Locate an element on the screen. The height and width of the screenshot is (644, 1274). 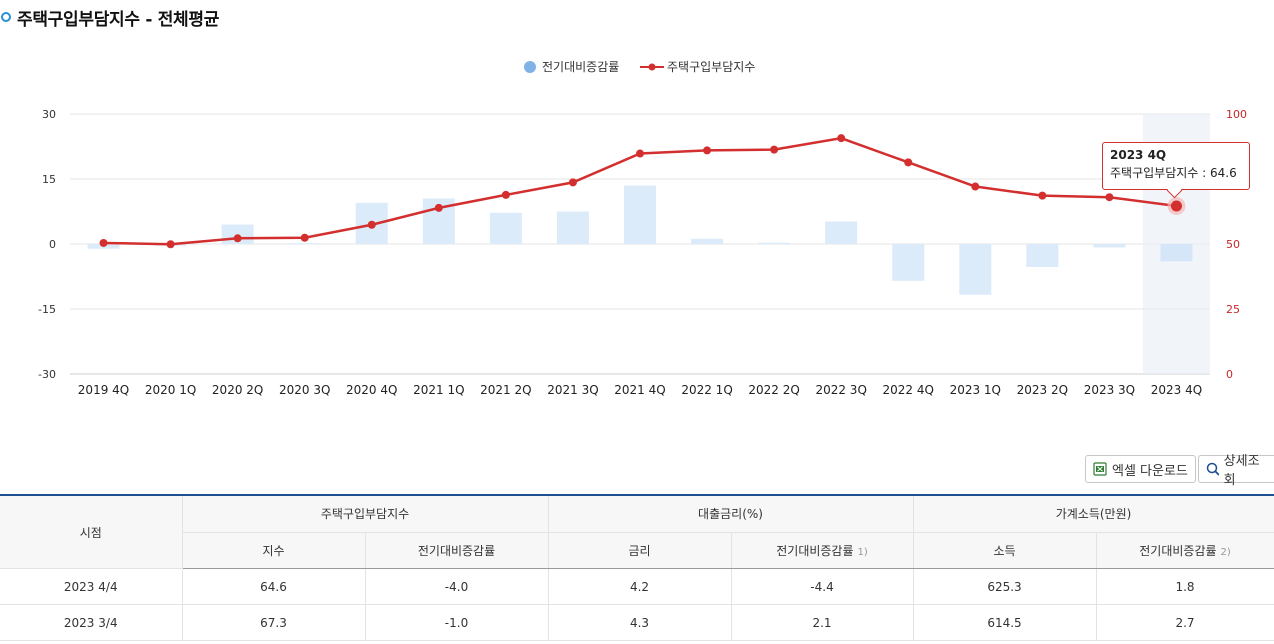
legend-line-label: 주택구입부담지수 is located at coordinates (711, 67).